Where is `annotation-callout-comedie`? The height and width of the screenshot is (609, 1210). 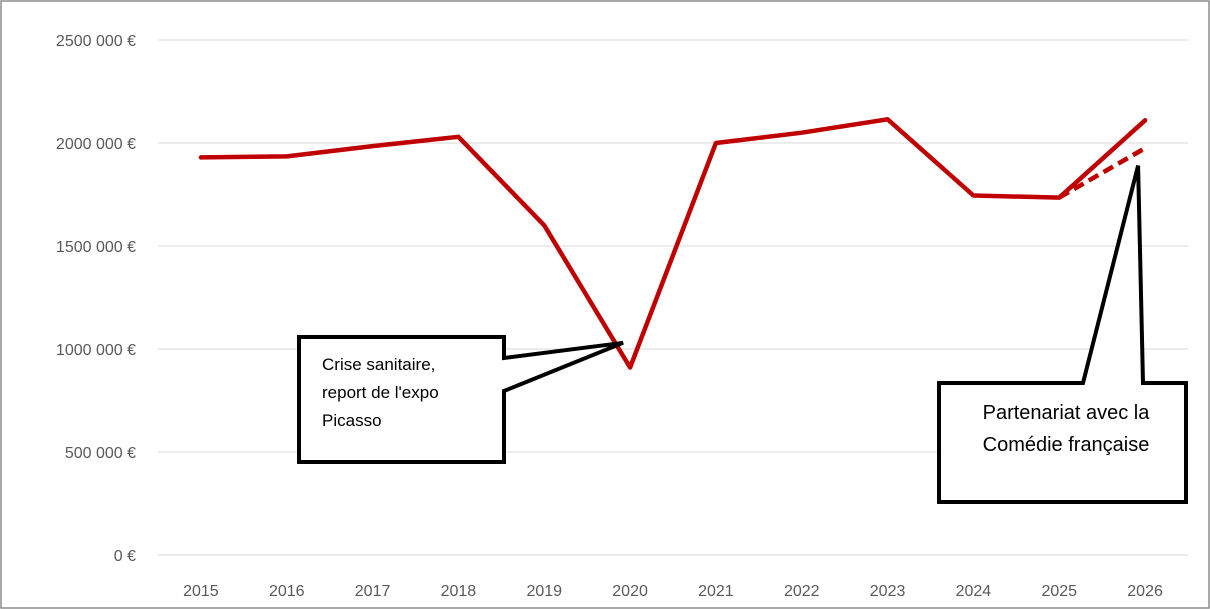
annotation-callout-comedie is located at coordinates (1062, 334).